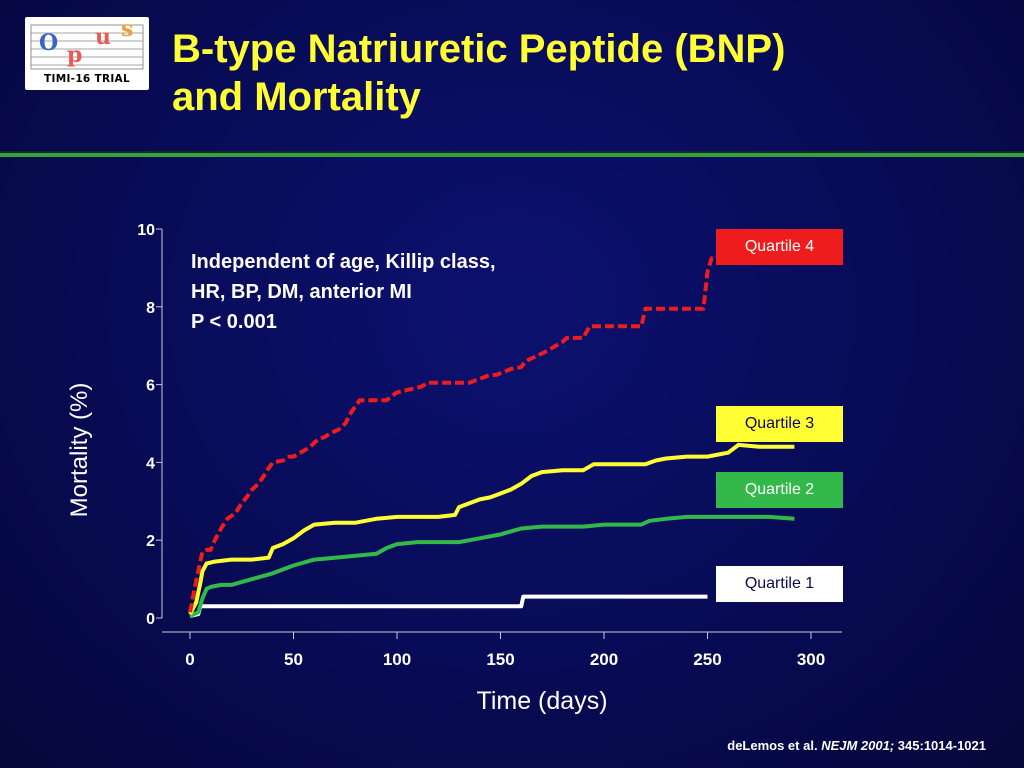 The width and height of the screenshot is (1024, 768). I want to click on title-rule-shadow, so click(512, 152).